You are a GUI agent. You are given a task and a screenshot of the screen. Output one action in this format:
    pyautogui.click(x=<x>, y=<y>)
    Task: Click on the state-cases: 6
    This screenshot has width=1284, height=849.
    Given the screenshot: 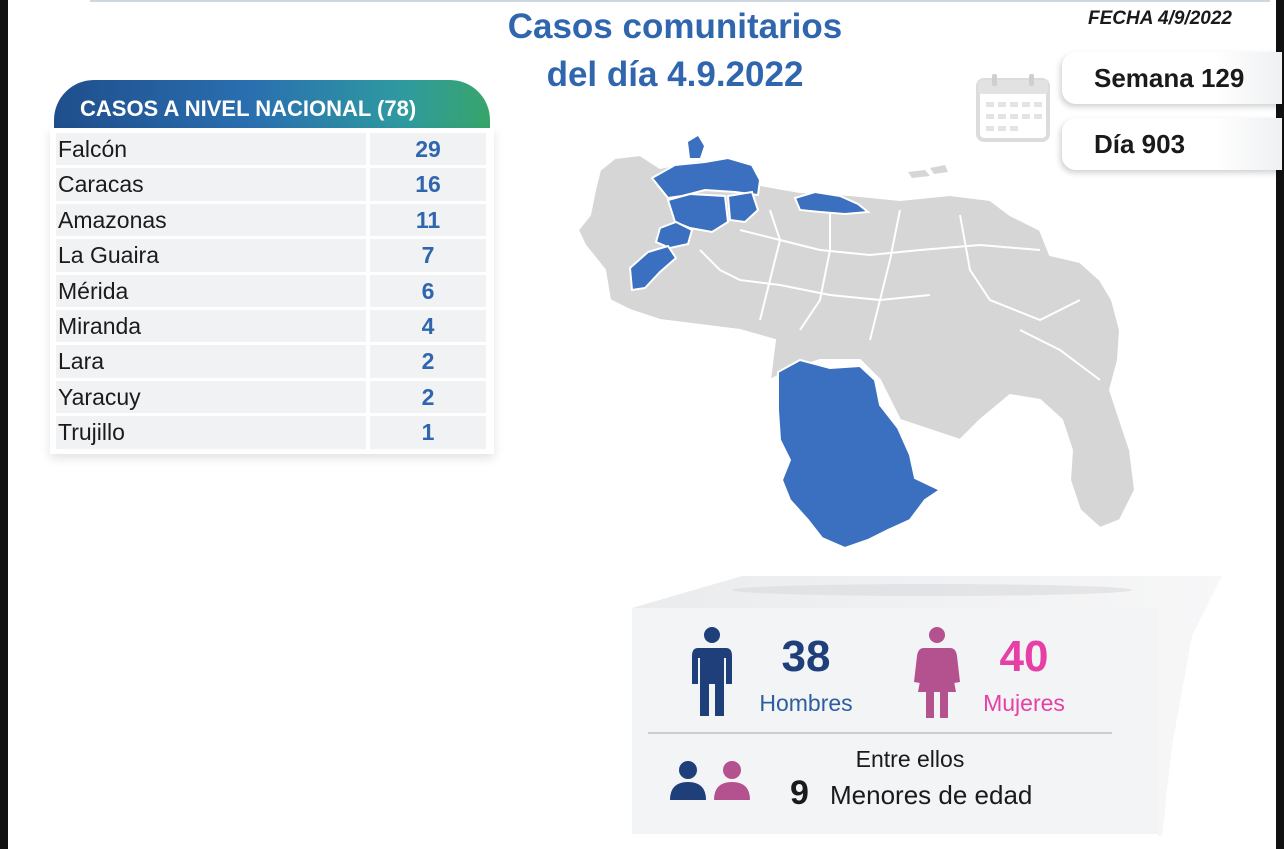 What is the action you would take?
    pyautogui.click(x=428, y=290)
    